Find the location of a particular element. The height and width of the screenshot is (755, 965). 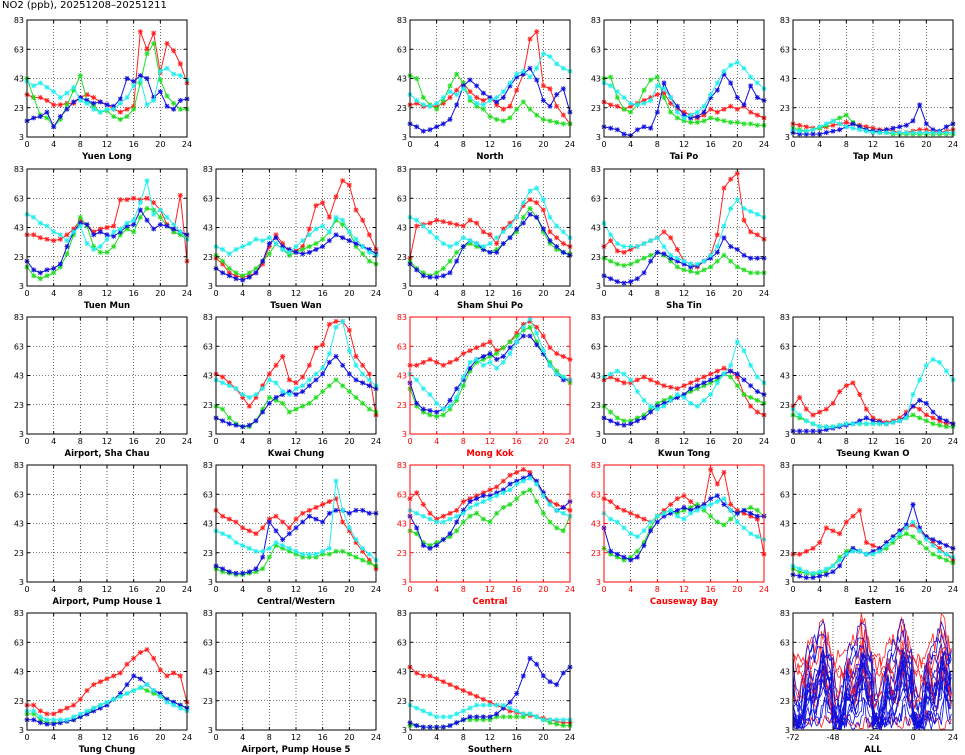

ytick-label: 23 is located at coordinates (208, 553).